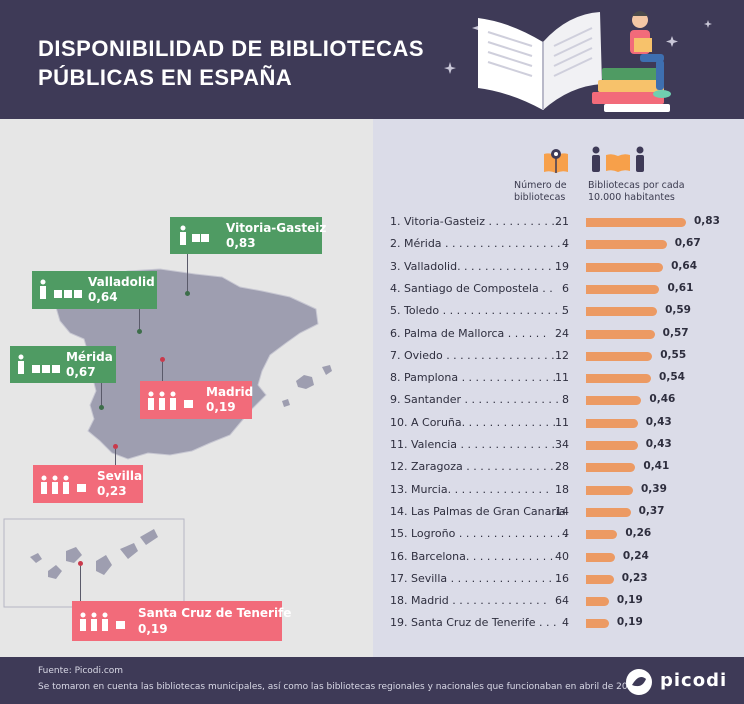  Describe the element at coordinates (562, 422) in the screenshot. I see `library-count: 11` at that location.